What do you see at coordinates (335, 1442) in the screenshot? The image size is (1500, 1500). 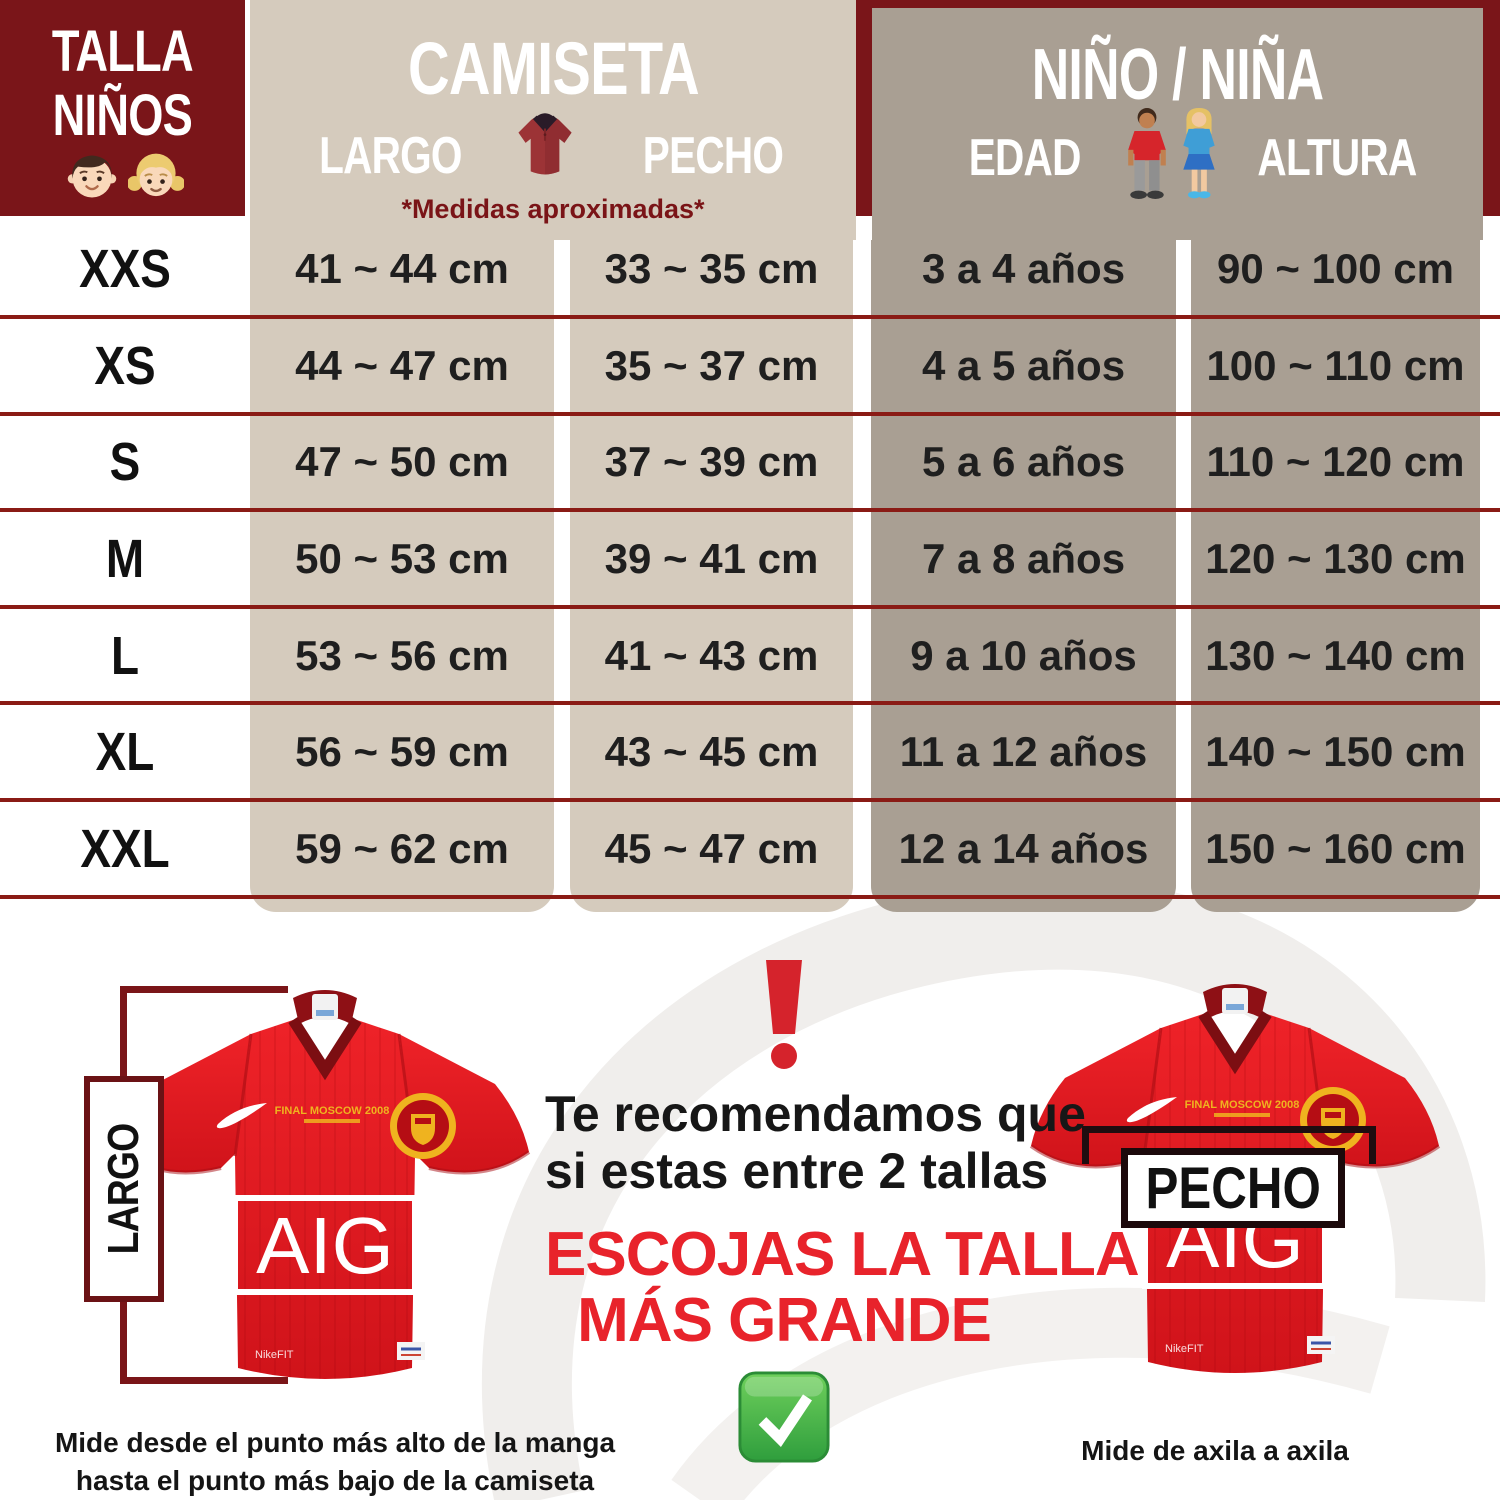 I see `largo-caption-line1: Mide desde el punto más alto de la manga` at bounding box center [335, 1442].